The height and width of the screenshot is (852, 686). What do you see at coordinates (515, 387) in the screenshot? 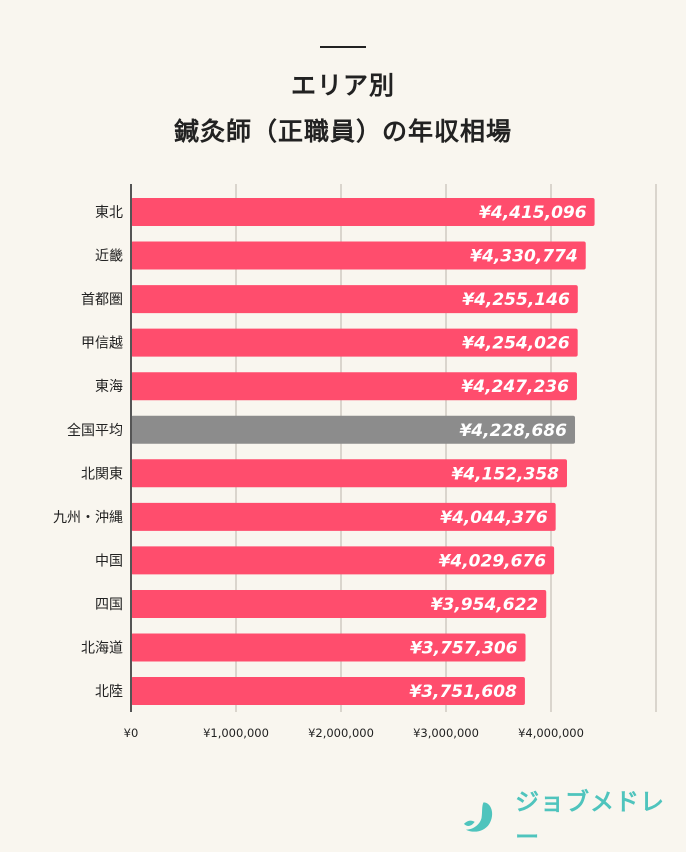
I see `data-label: ¥4,247,236` at bounding box center [515, 387].